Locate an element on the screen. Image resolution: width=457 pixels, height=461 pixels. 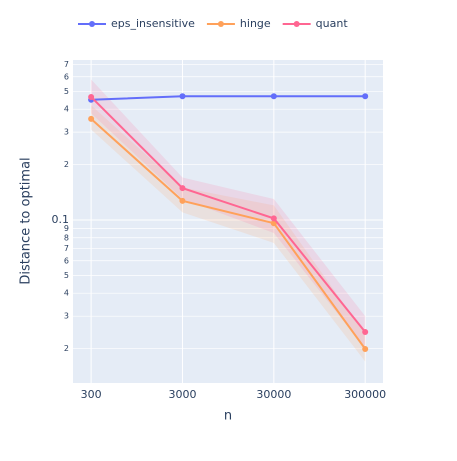
legend-label: quant is located at coordinates (332, 23).